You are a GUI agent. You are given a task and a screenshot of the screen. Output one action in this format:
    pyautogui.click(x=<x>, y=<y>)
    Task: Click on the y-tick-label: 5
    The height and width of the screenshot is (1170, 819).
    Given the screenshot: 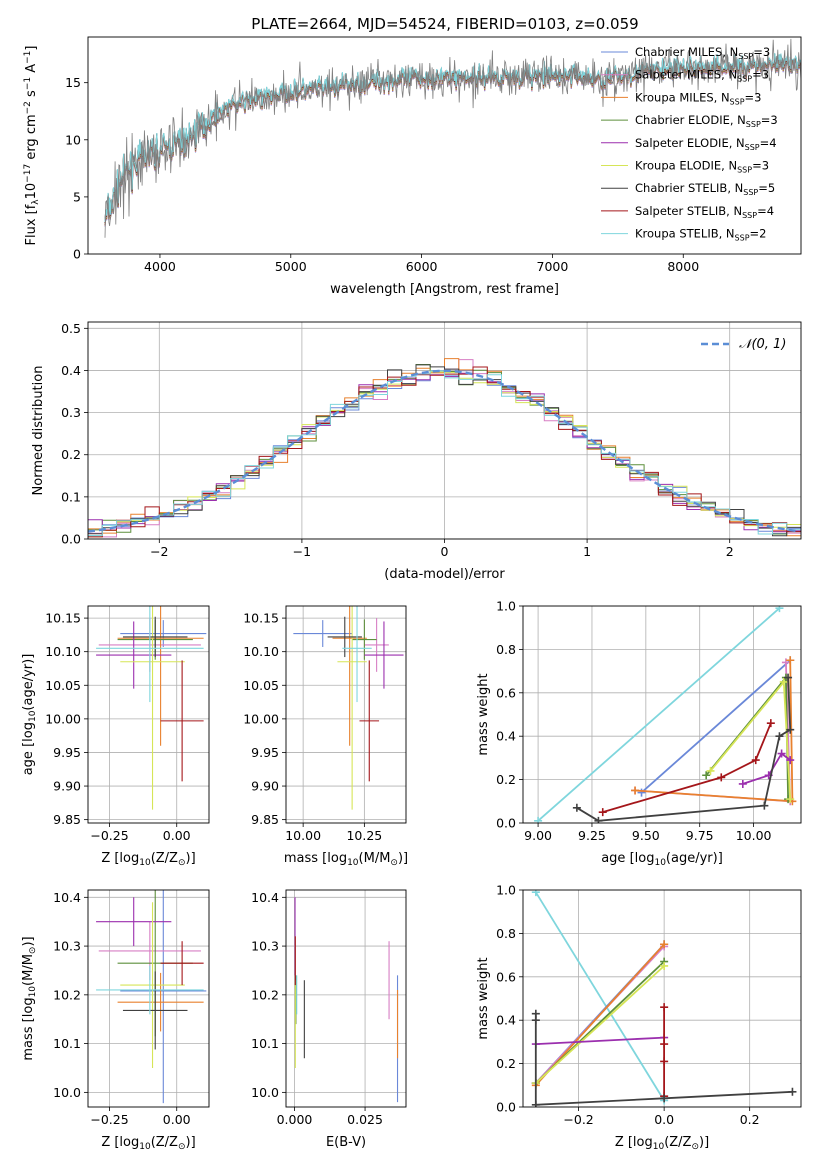 What is the action you would take?
    pyautogui.click(x=77, y=196)
    